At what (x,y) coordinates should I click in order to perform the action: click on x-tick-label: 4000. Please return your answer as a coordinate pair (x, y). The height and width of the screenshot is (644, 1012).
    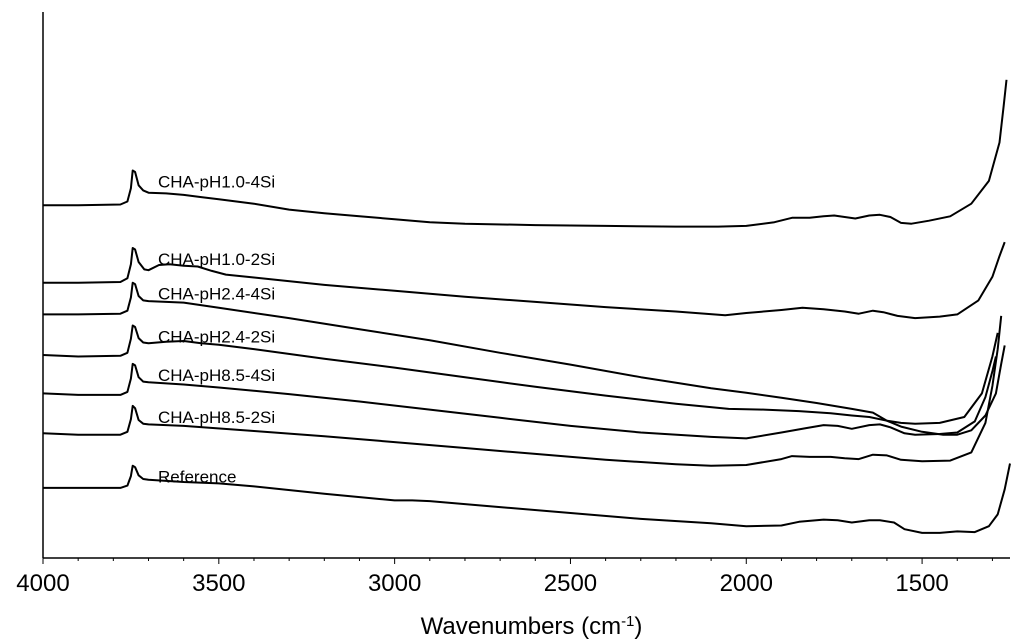
    Looking at the image, I should click on (42, 583).